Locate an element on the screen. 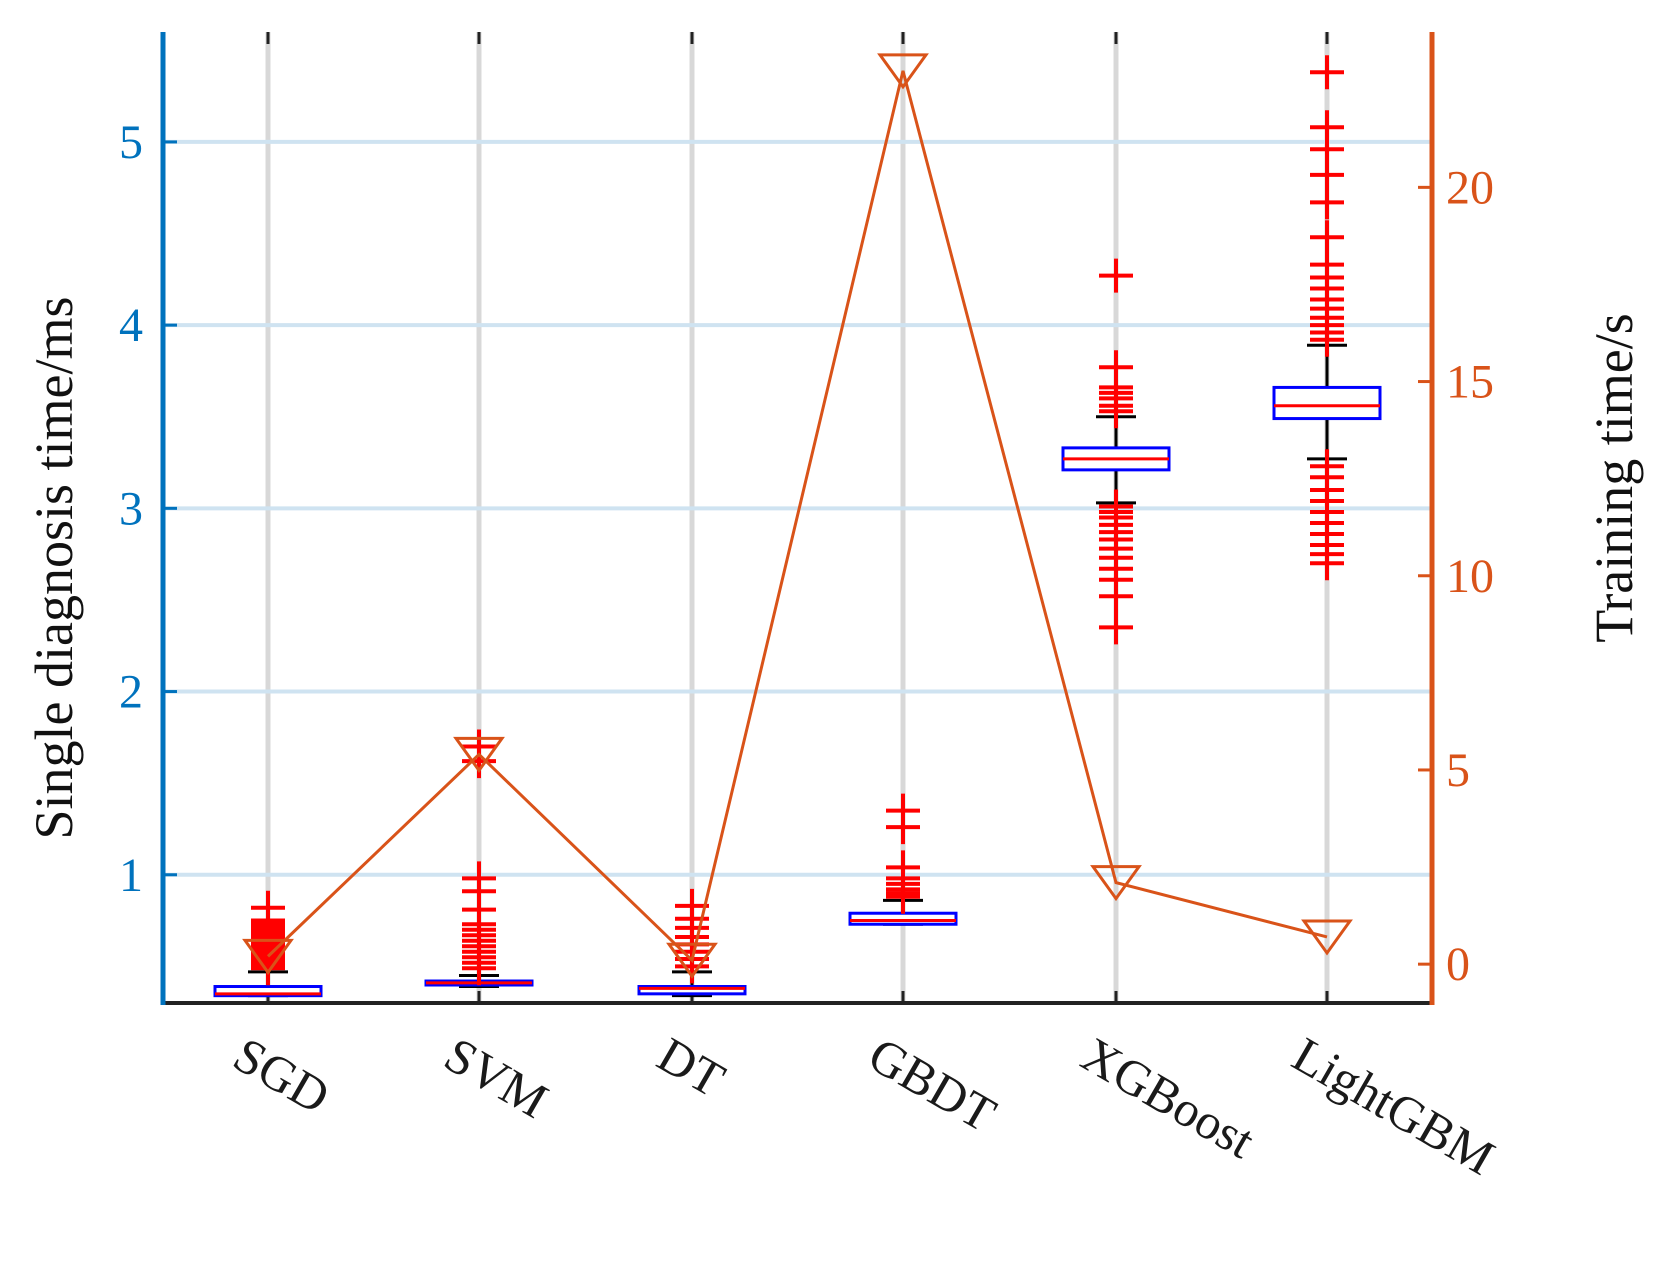 This screenshot has width=1670, height=1262. category-label-svm: SVM is located at coordinates (497, 1077).